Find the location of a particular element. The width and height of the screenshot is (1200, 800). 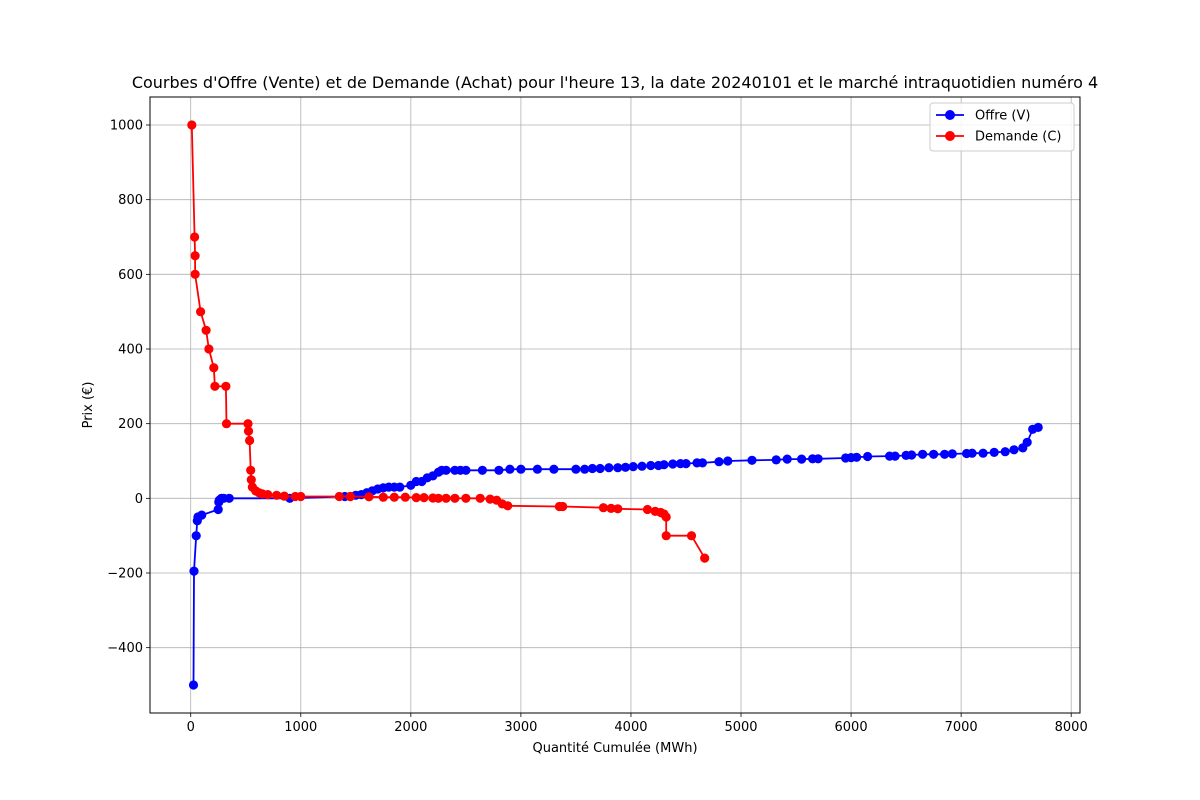

y-tick-label: −400 is located at coordinates (125, 648).